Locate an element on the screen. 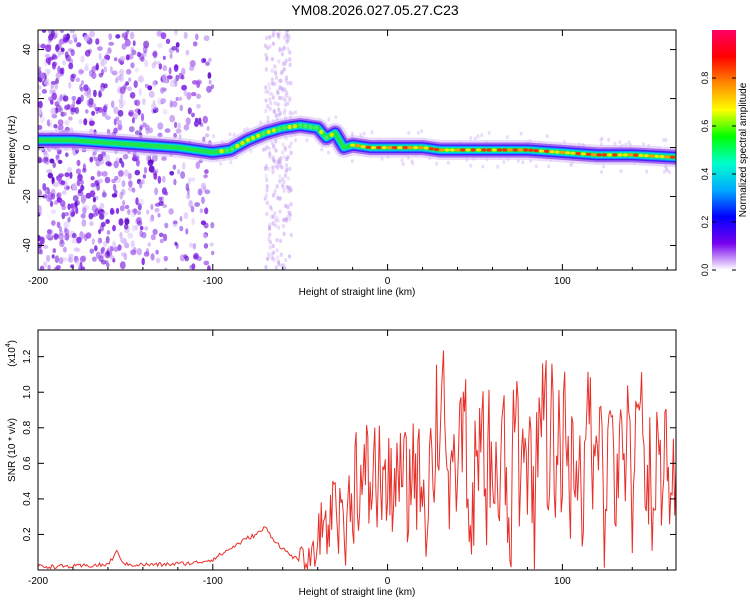 This screenshot has height=600, width=750. ridge-mid-spot is located at coordinates (310, 127).